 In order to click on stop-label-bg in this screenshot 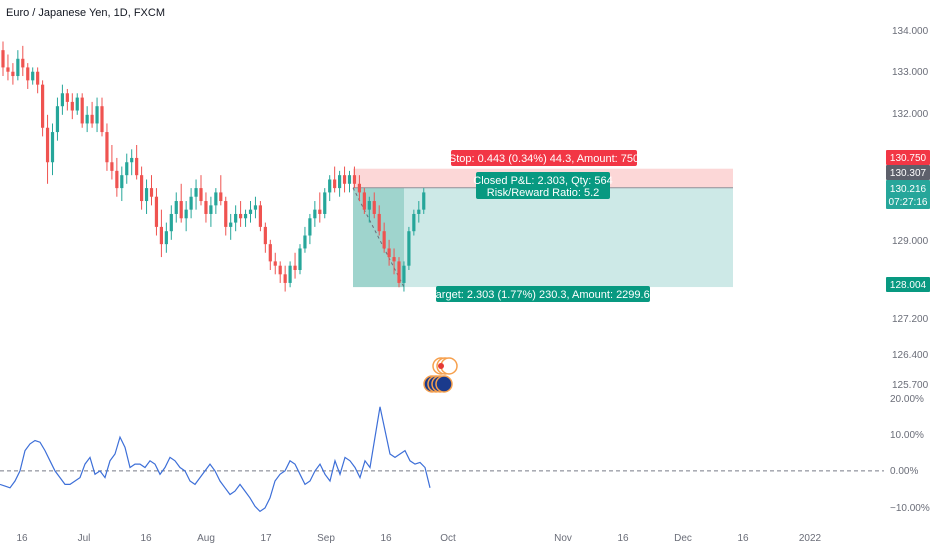, I will do `click(544, 158)`.